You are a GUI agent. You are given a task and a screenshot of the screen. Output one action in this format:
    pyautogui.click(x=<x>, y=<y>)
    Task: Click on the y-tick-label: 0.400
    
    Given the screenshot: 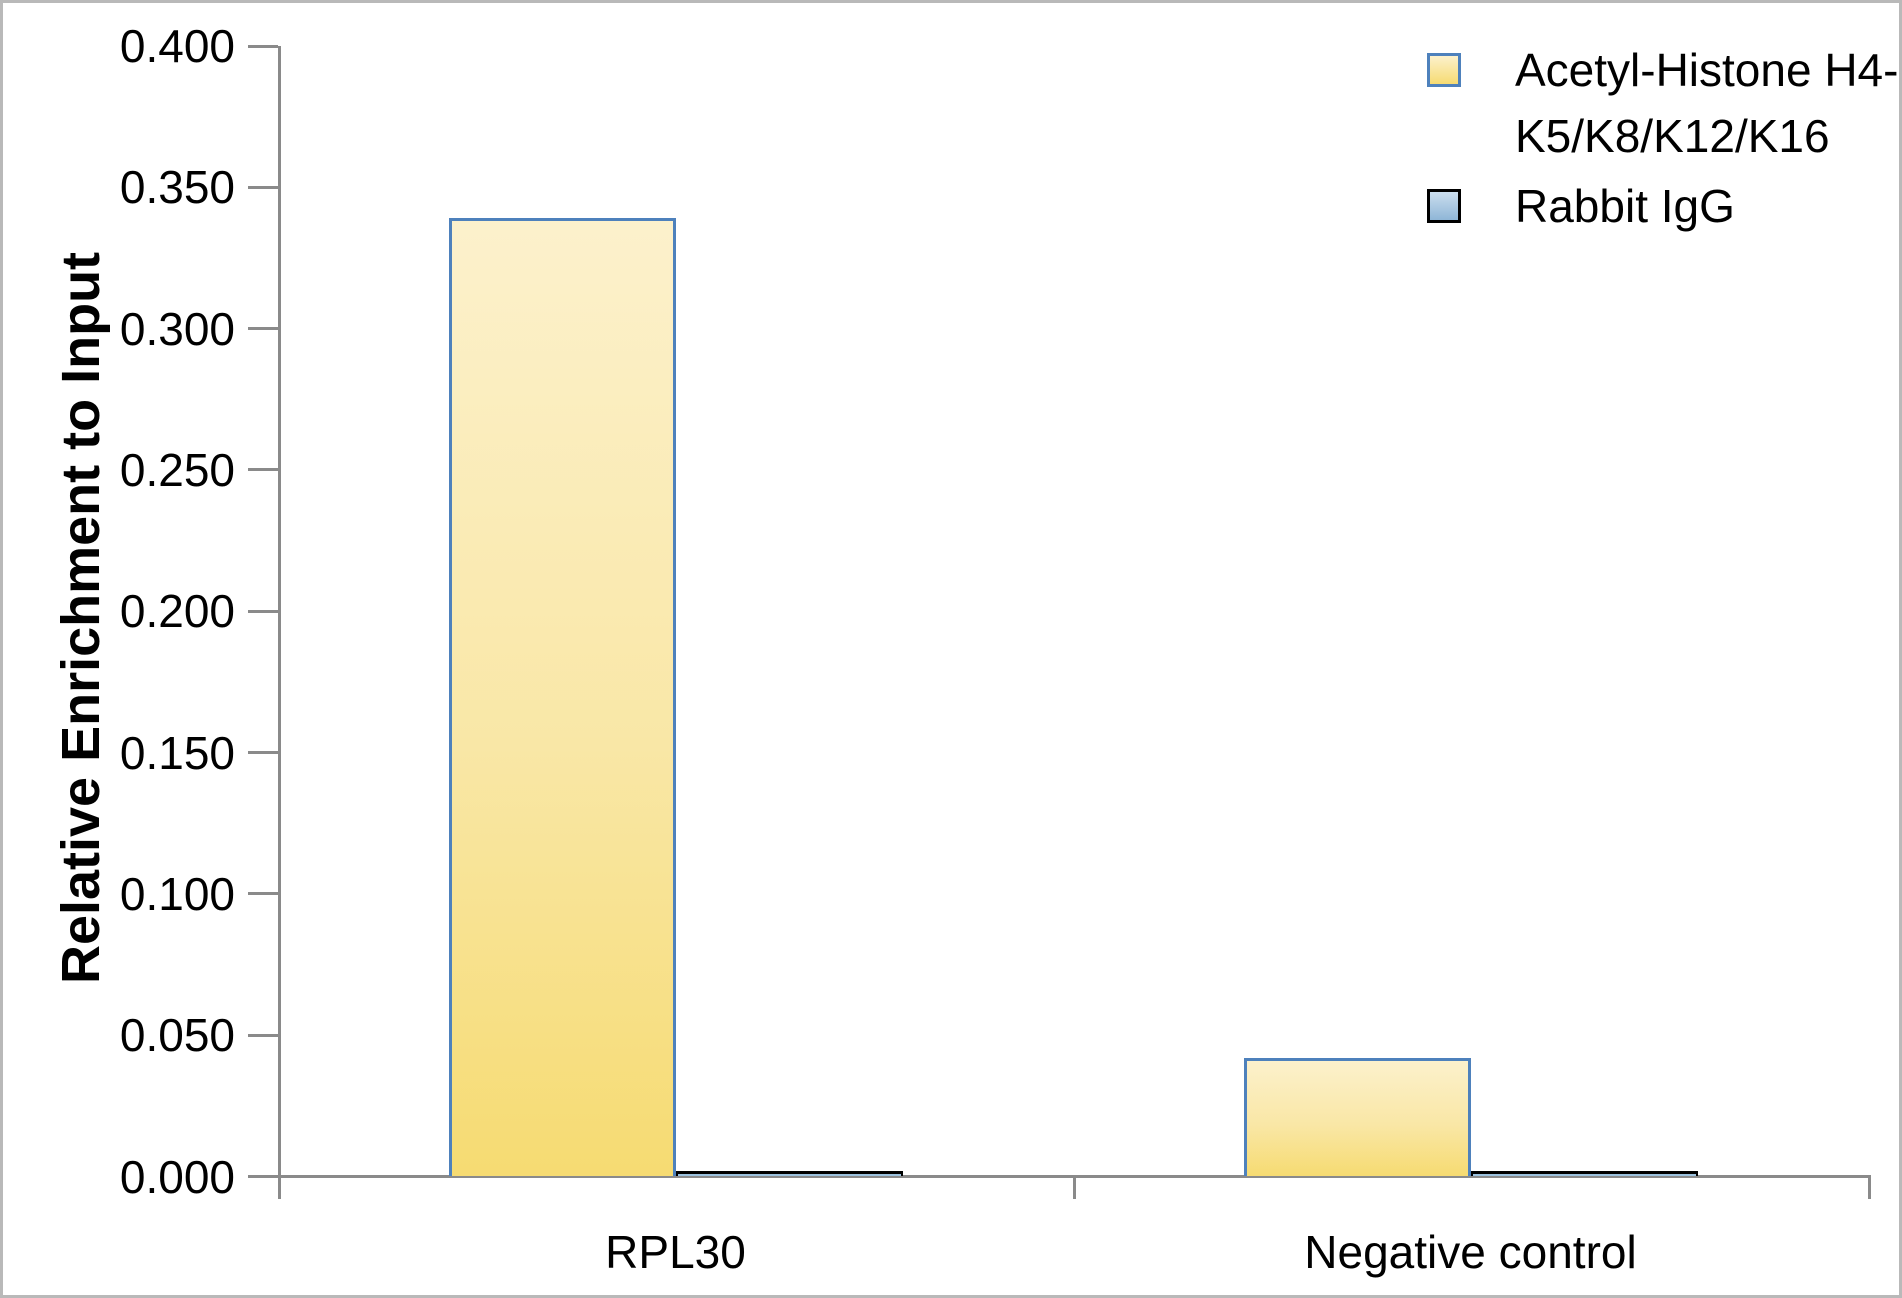 What is the action you would take?
    pyautogui.click(x=177, y=46)
    